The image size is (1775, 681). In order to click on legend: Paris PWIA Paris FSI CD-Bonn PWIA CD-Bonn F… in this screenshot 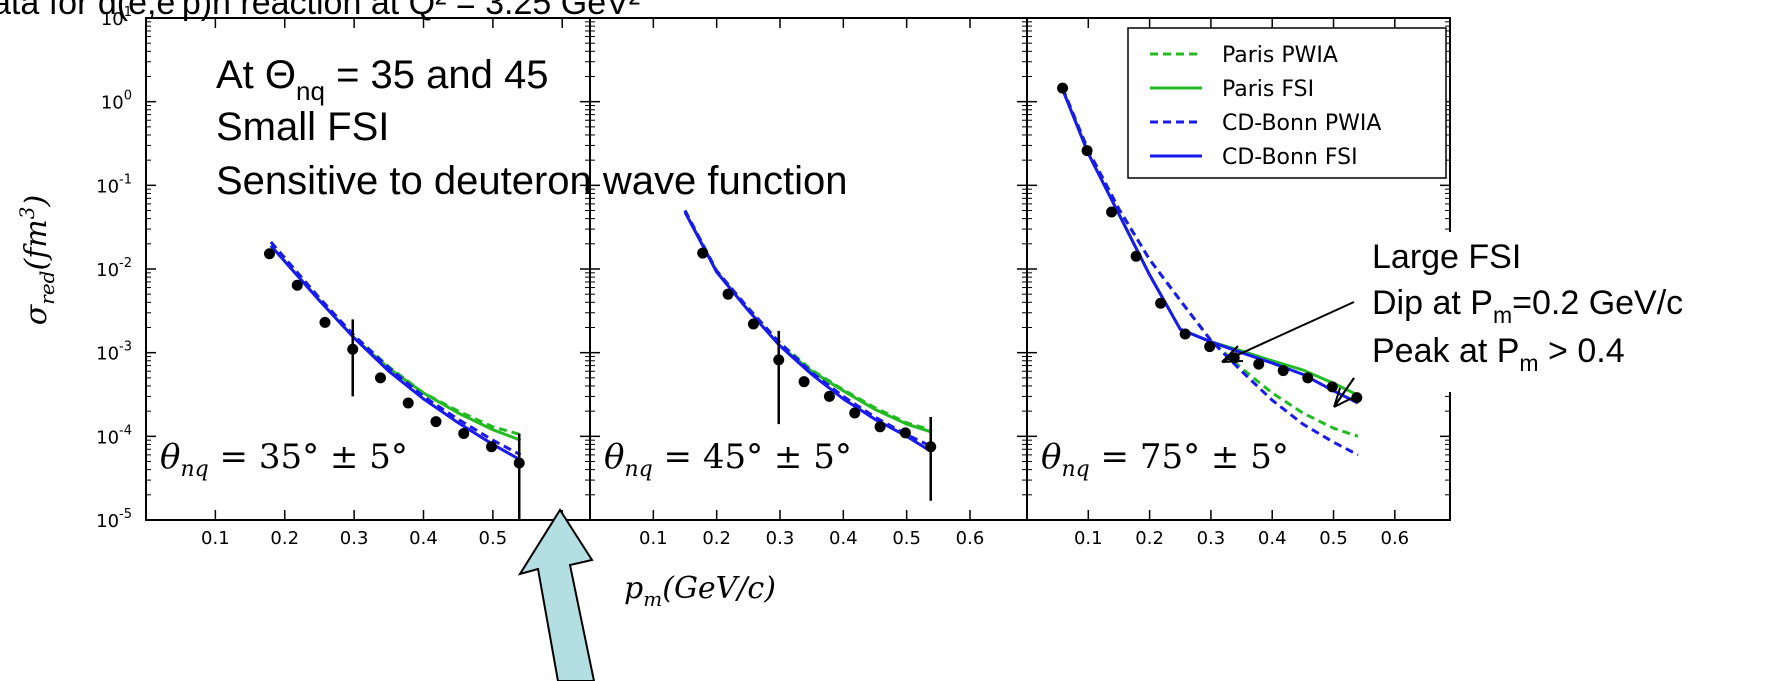, I will do `click(1287, 103)`.